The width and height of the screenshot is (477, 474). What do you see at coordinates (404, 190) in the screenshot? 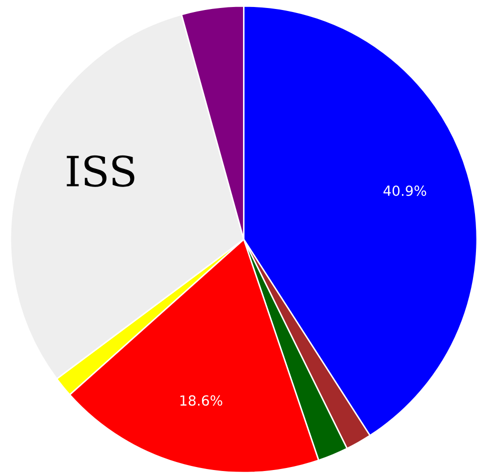
I see `data-label: 40.9%` at bounding box center [404, 190].